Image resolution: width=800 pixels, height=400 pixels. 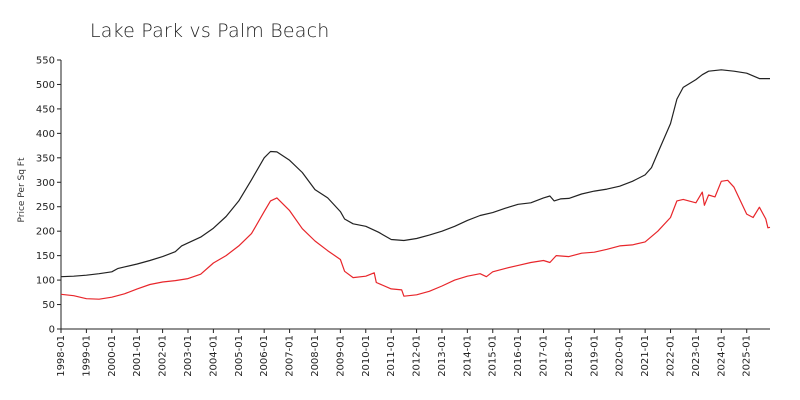 I want to click on x-tick-label: 2024-01, so click(x=721, y=356).